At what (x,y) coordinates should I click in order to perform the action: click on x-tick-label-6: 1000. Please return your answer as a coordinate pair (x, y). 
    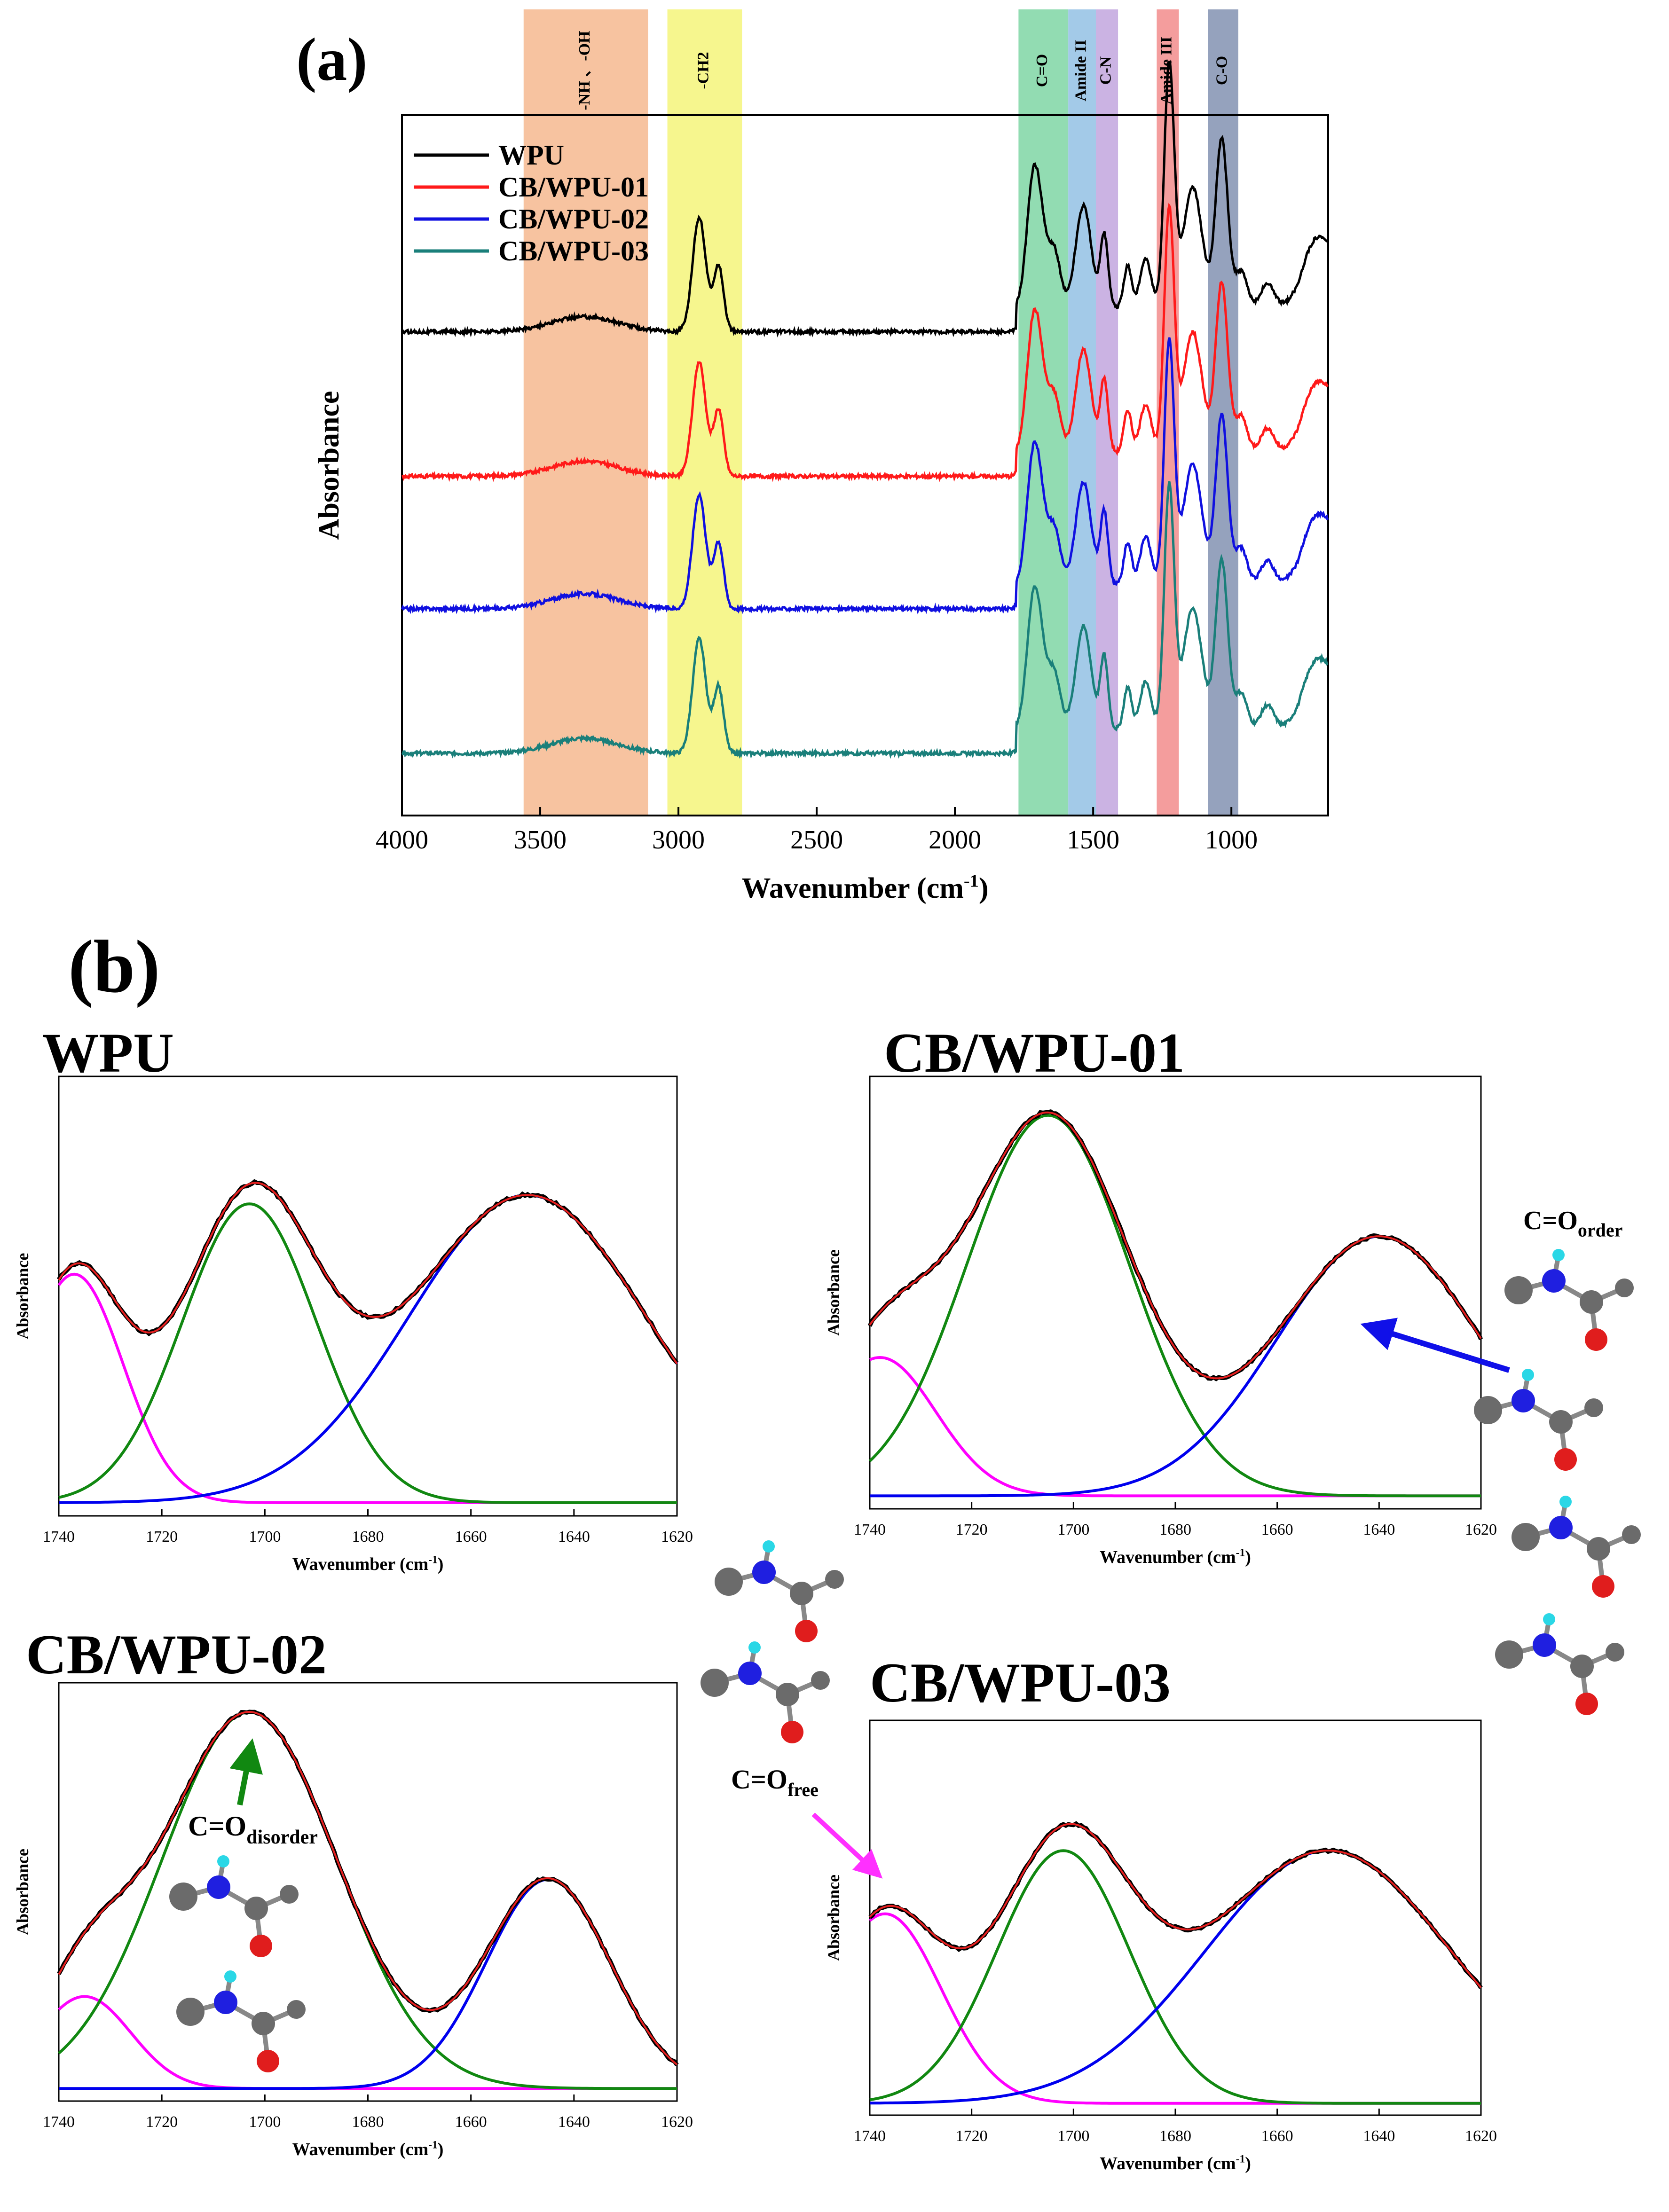
    Looking at the image, I should click on (1231, 840).